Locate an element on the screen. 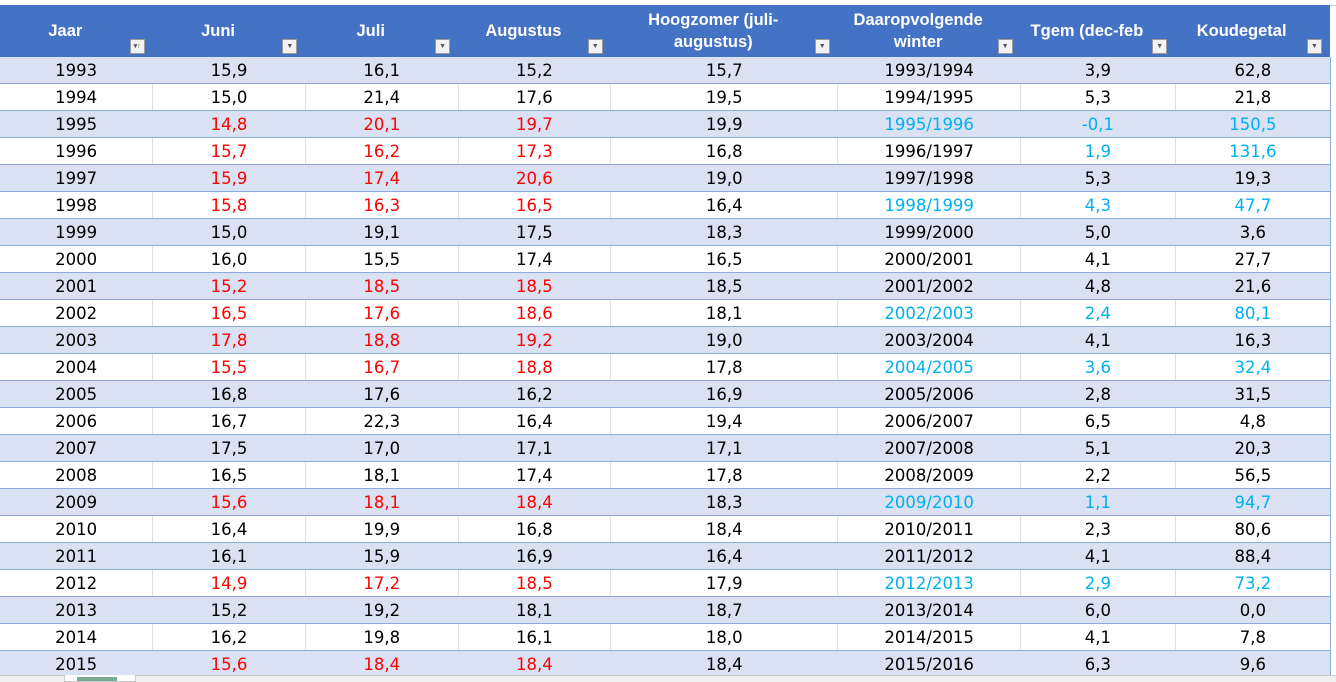 This screenshot has height=682, width=1336. table-cell: 21,4 is located at coordinates (381, 97).